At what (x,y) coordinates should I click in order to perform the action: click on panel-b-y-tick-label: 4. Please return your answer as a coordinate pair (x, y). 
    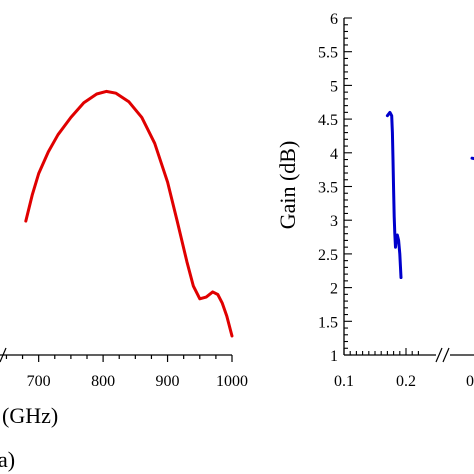
    Looking at the image, I should click on (334, 154).